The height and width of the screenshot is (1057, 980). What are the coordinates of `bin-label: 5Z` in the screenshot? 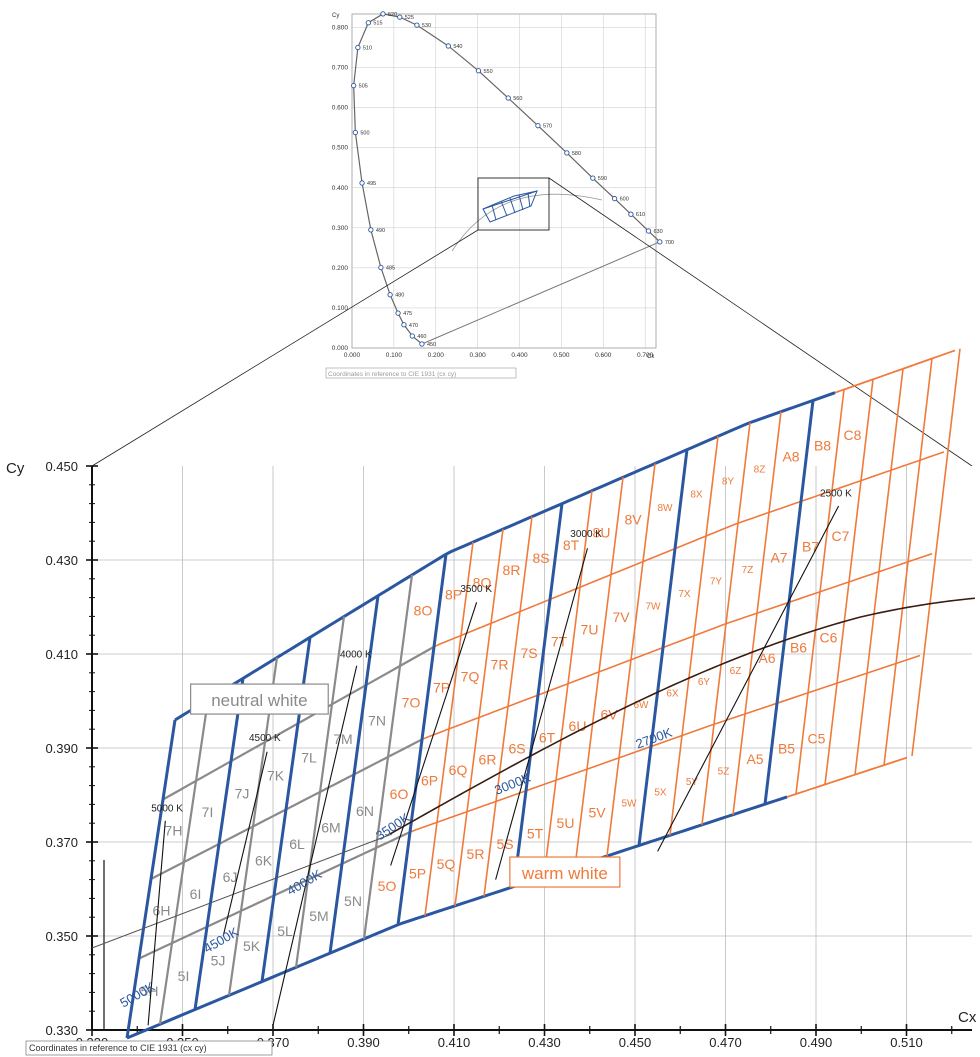 It's located at (724, 771).